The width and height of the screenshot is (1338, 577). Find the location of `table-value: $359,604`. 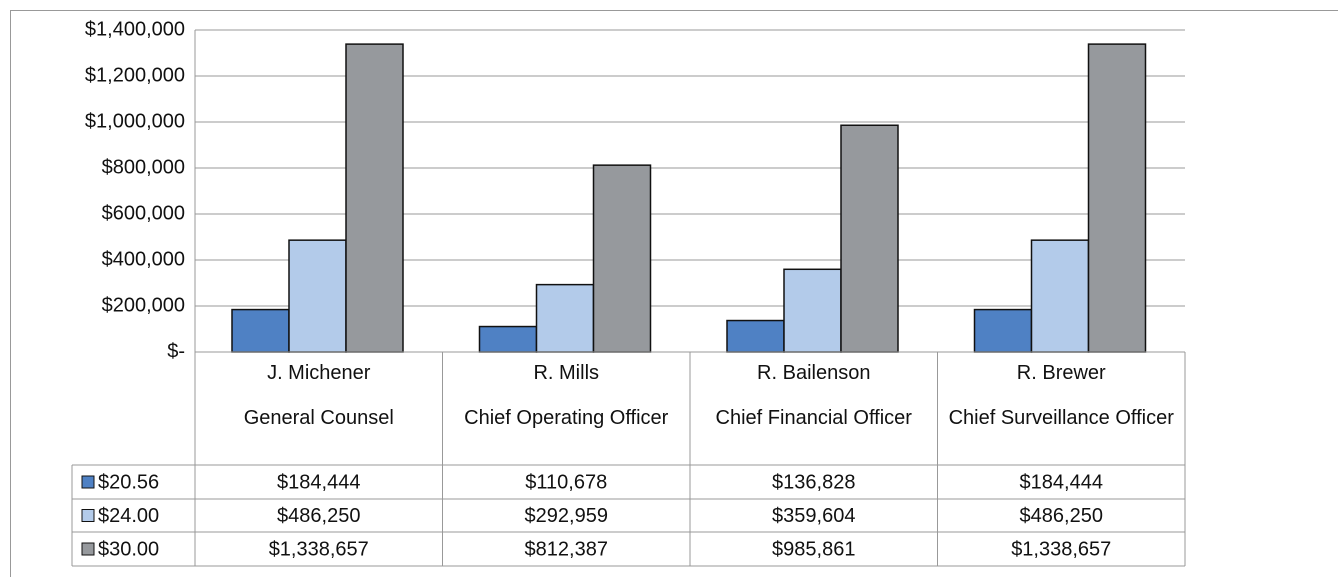

table-value: $359,604 is located at coordinates (813, 516).